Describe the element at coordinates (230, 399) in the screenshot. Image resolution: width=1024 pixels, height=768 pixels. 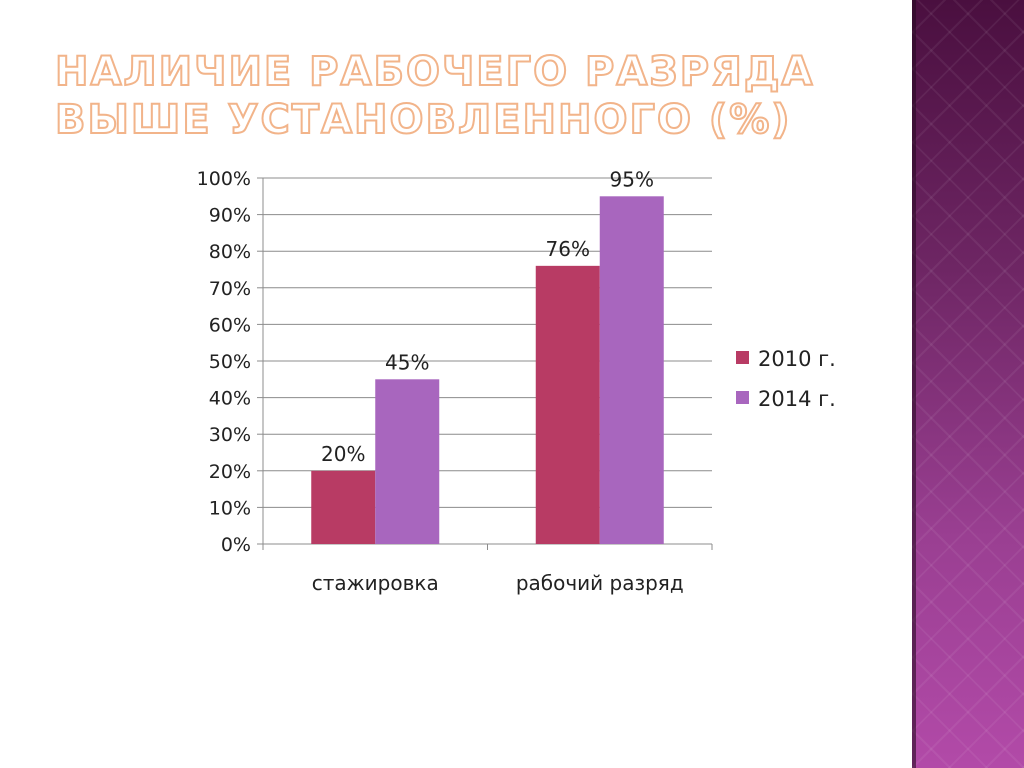
I see `y-tick-label: 40%` at that location.